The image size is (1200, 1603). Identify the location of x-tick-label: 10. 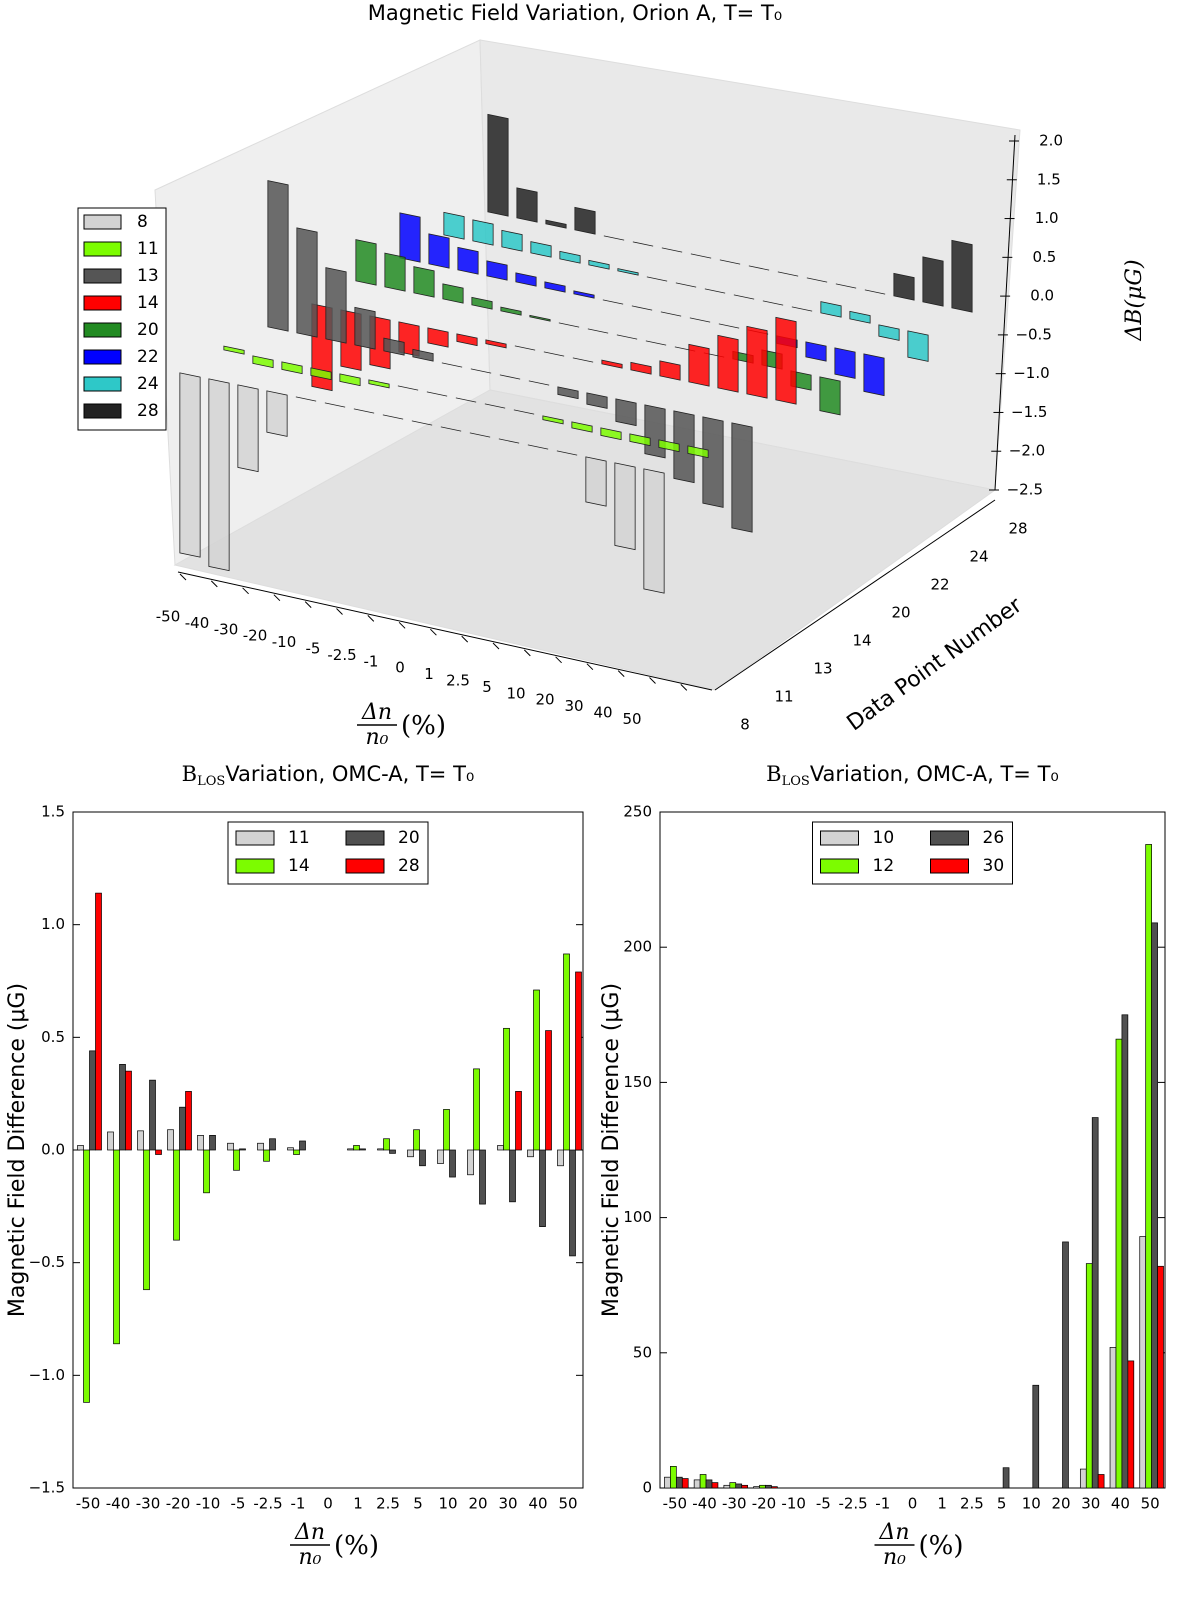
(447, 1504).